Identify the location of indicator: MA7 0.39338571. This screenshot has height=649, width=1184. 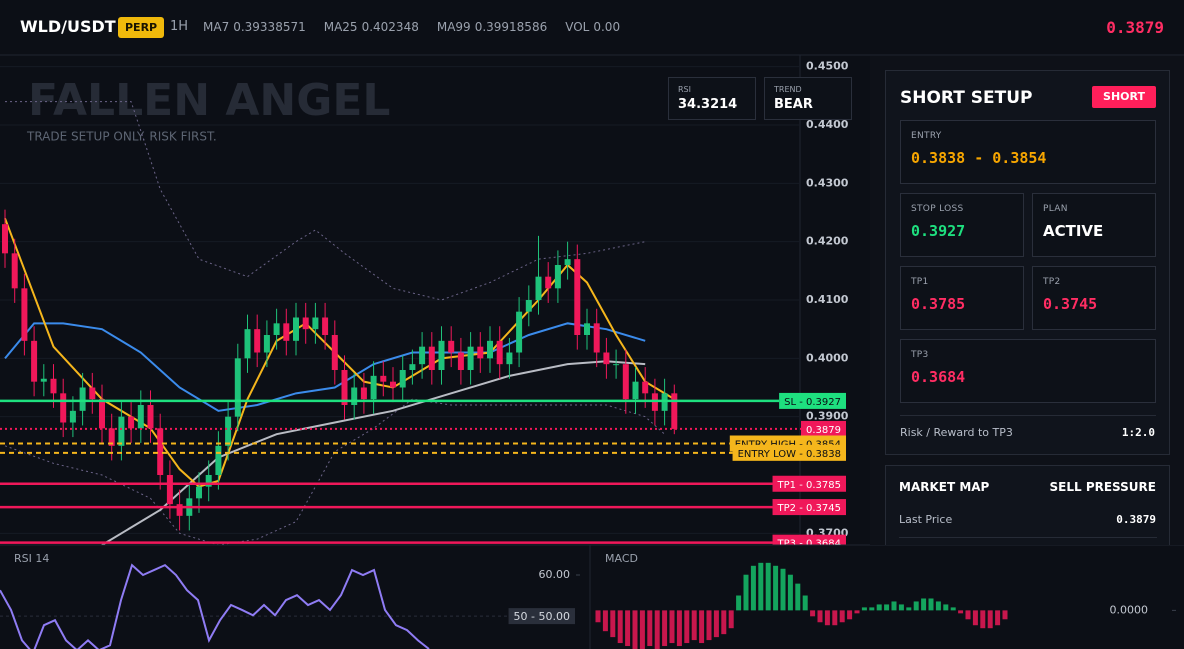
(254, 27).